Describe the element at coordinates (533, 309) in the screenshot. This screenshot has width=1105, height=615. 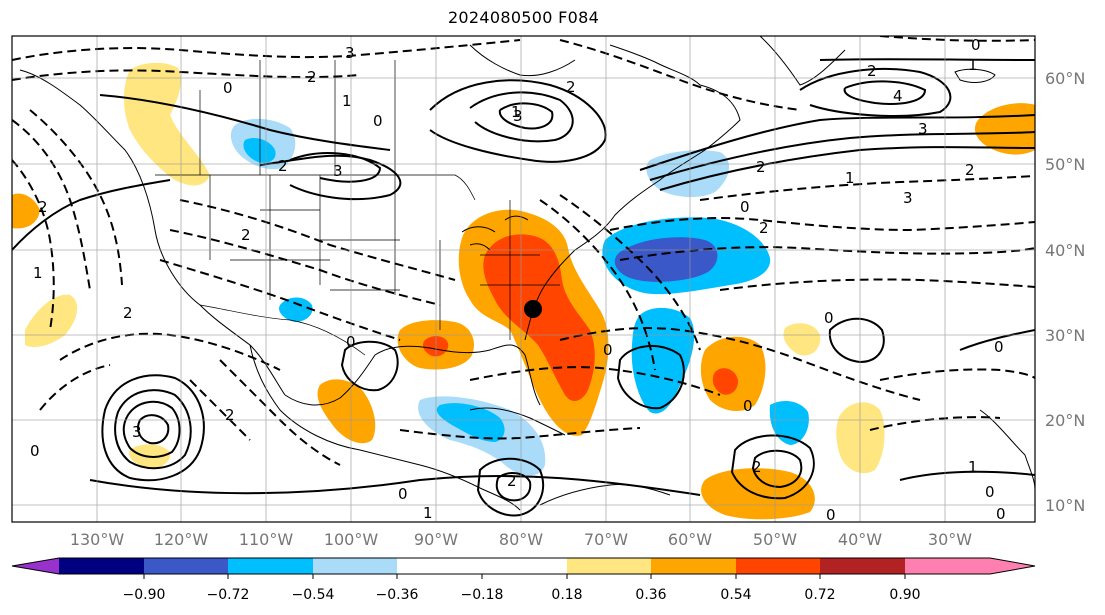
I see `storm-marker` at that location.